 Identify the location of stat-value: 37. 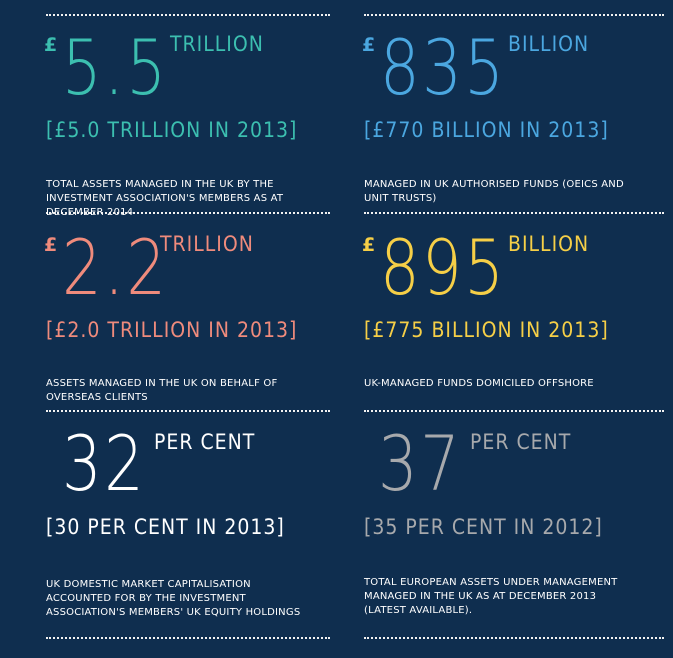
(420, 463).